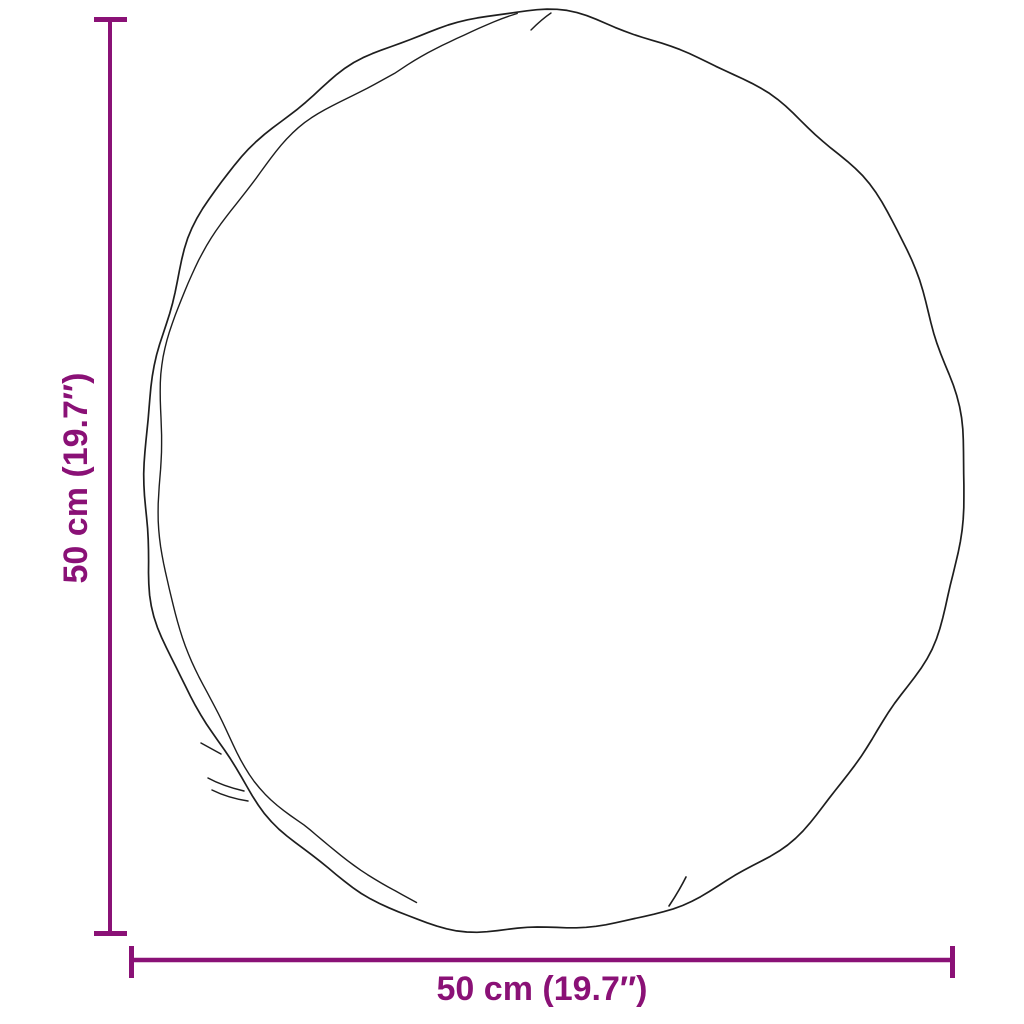  Describe the element at coordinates (211, 748) in the screenshot. I see `seam-tag-cross-stroke` at that location.